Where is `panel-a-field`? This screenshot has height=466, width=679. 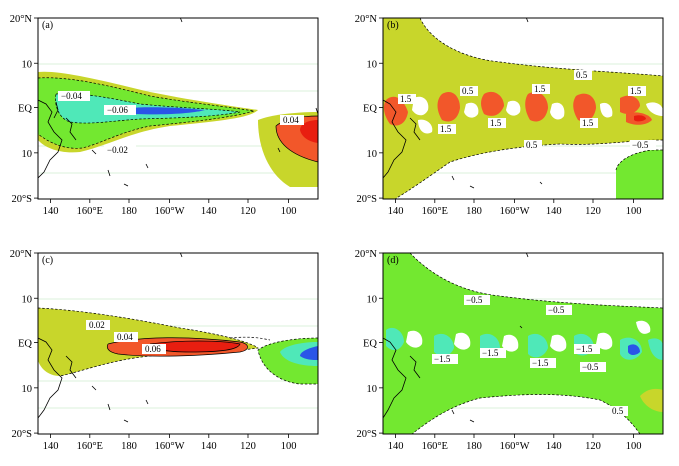
panel-a-field is located at coordinates (178, 102).